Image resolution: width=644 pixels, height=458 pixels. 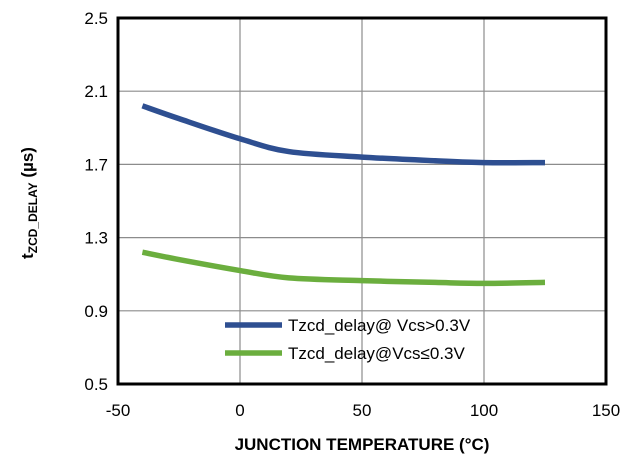 I want to click on x-tick-label: 150, so click(x=606, y=410).